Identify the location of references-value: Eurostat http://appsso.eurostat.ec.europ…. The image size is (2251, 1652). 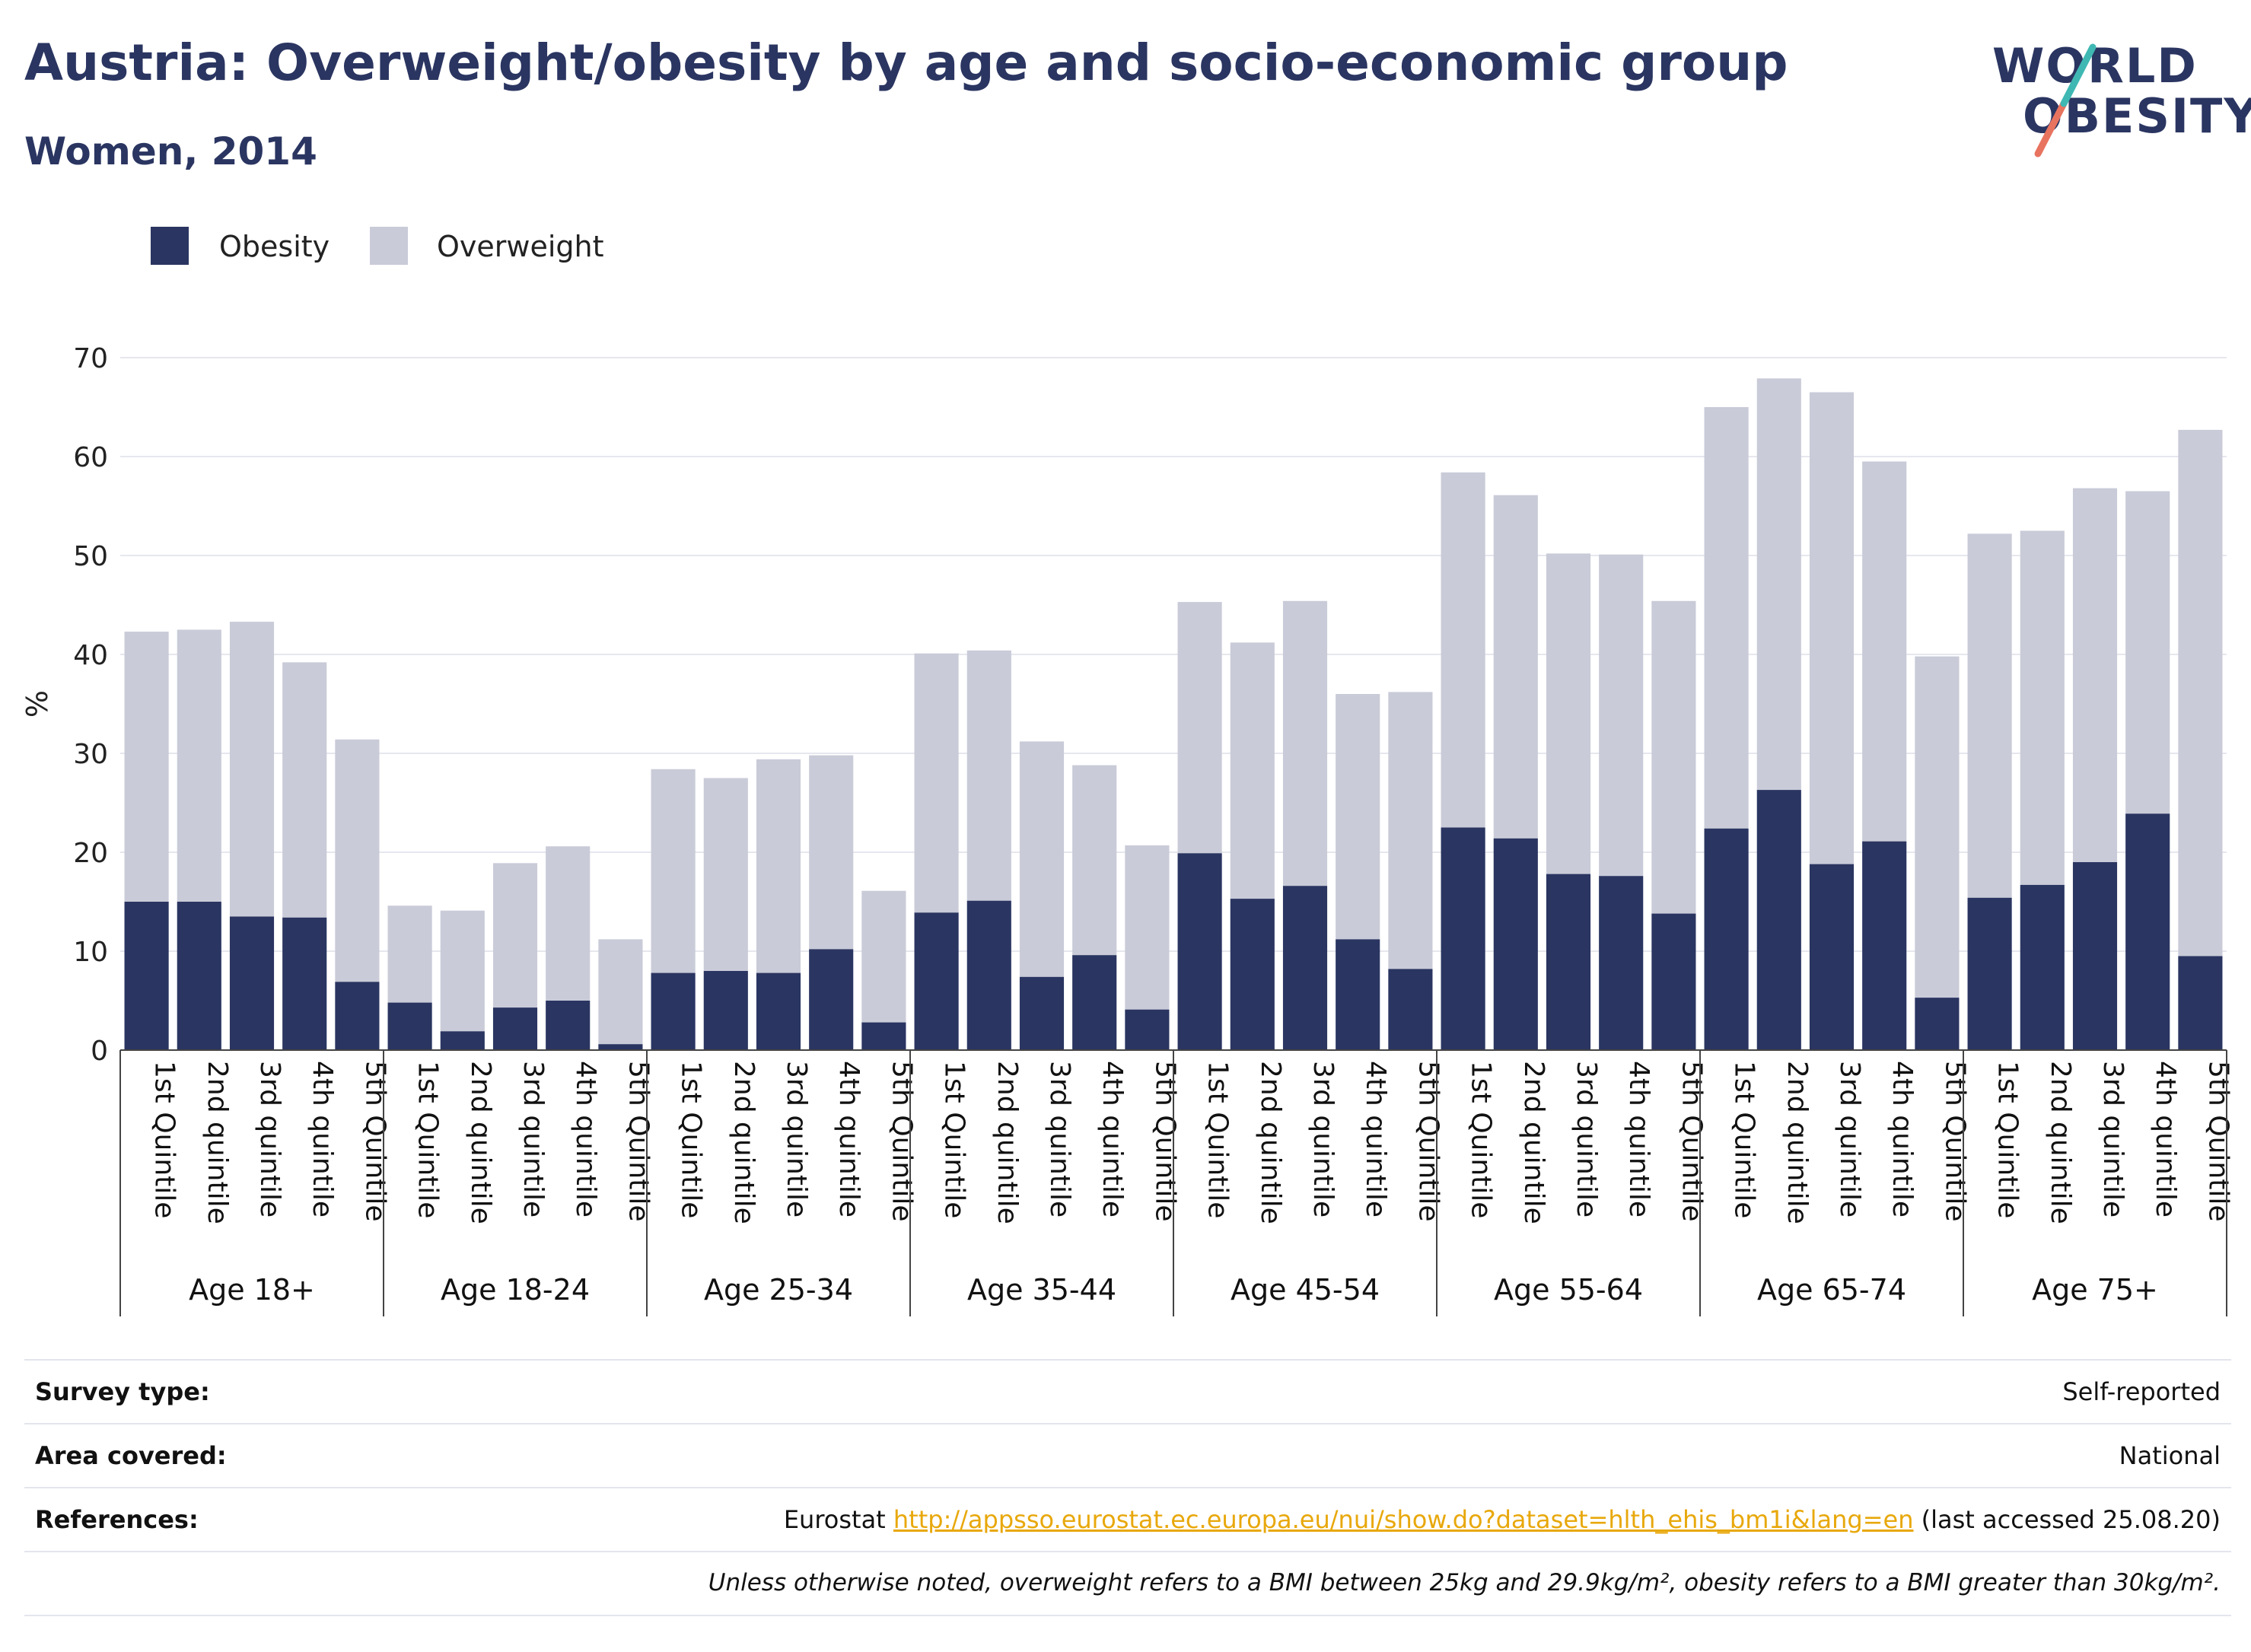
(1502, 1519).